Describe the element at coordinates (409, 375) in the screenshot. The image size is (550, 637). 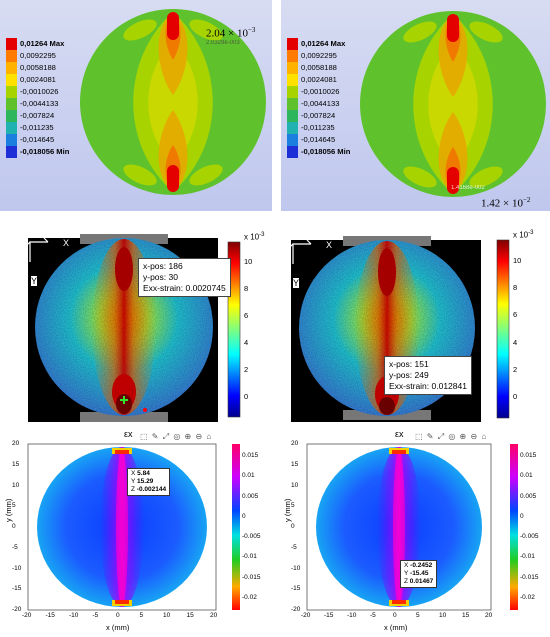
I see `dic-ypos-right: y-pos: 249` at that location.